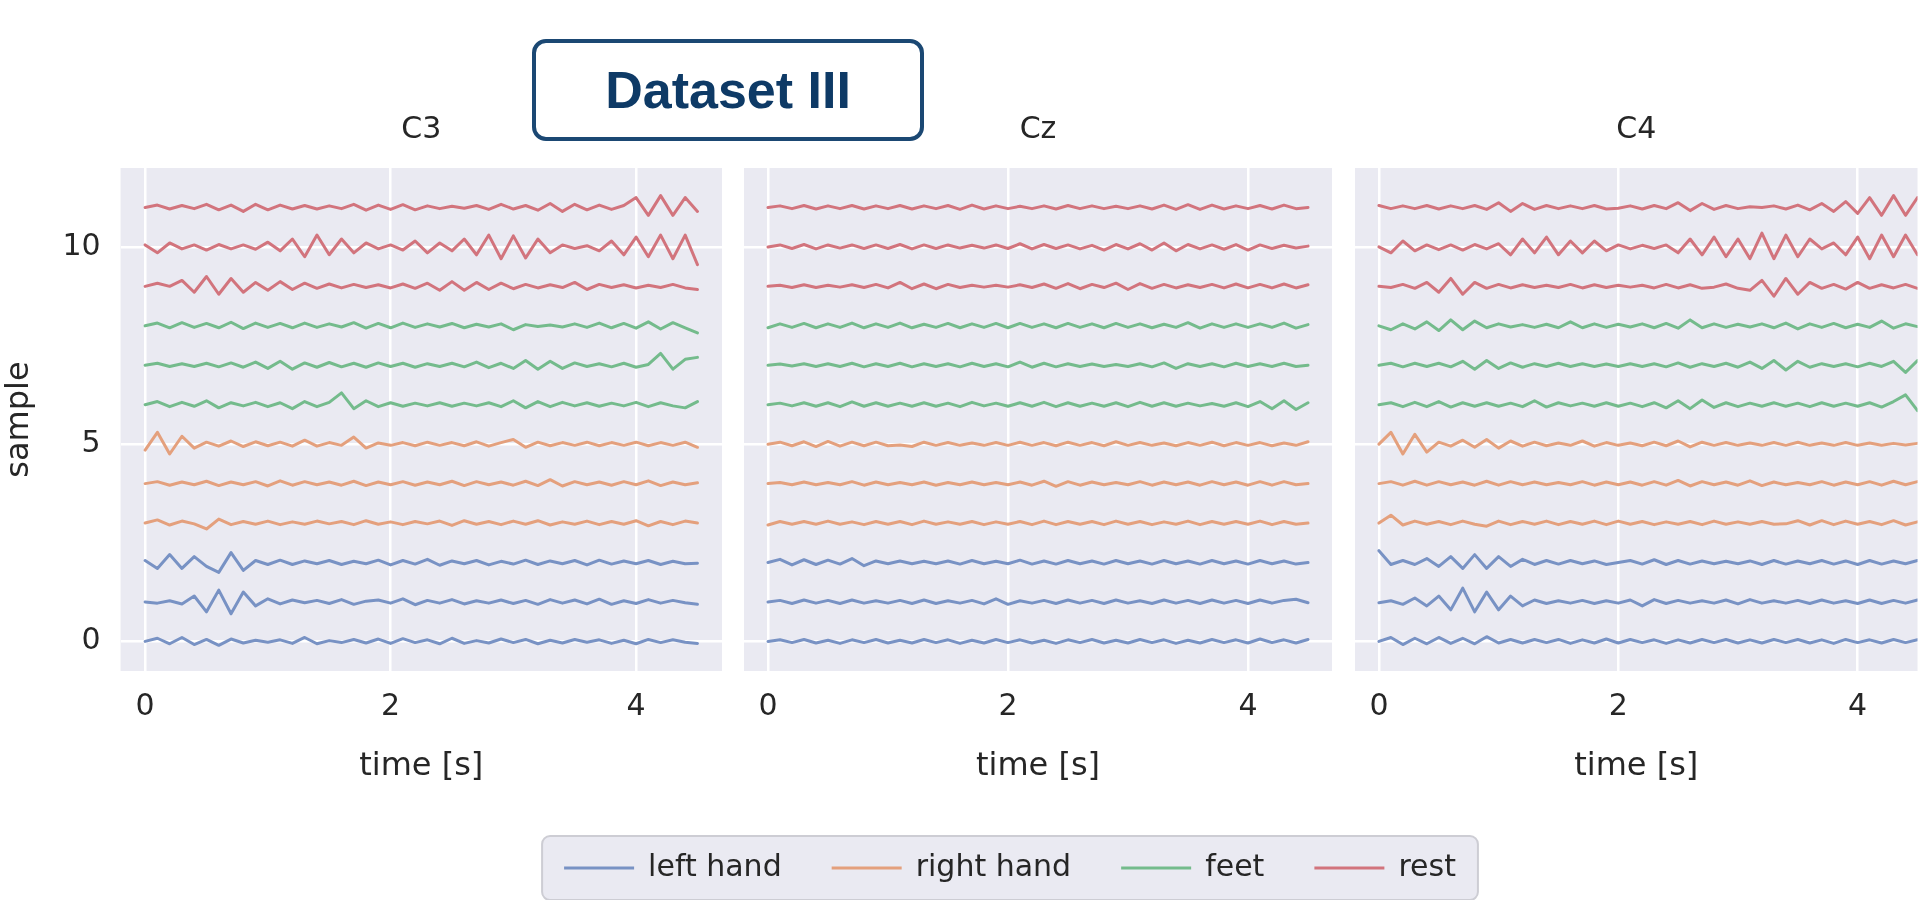 The width and height of the screenshot is (1919, 900). I want to click on chart-title: C4, so click(1636, 127).